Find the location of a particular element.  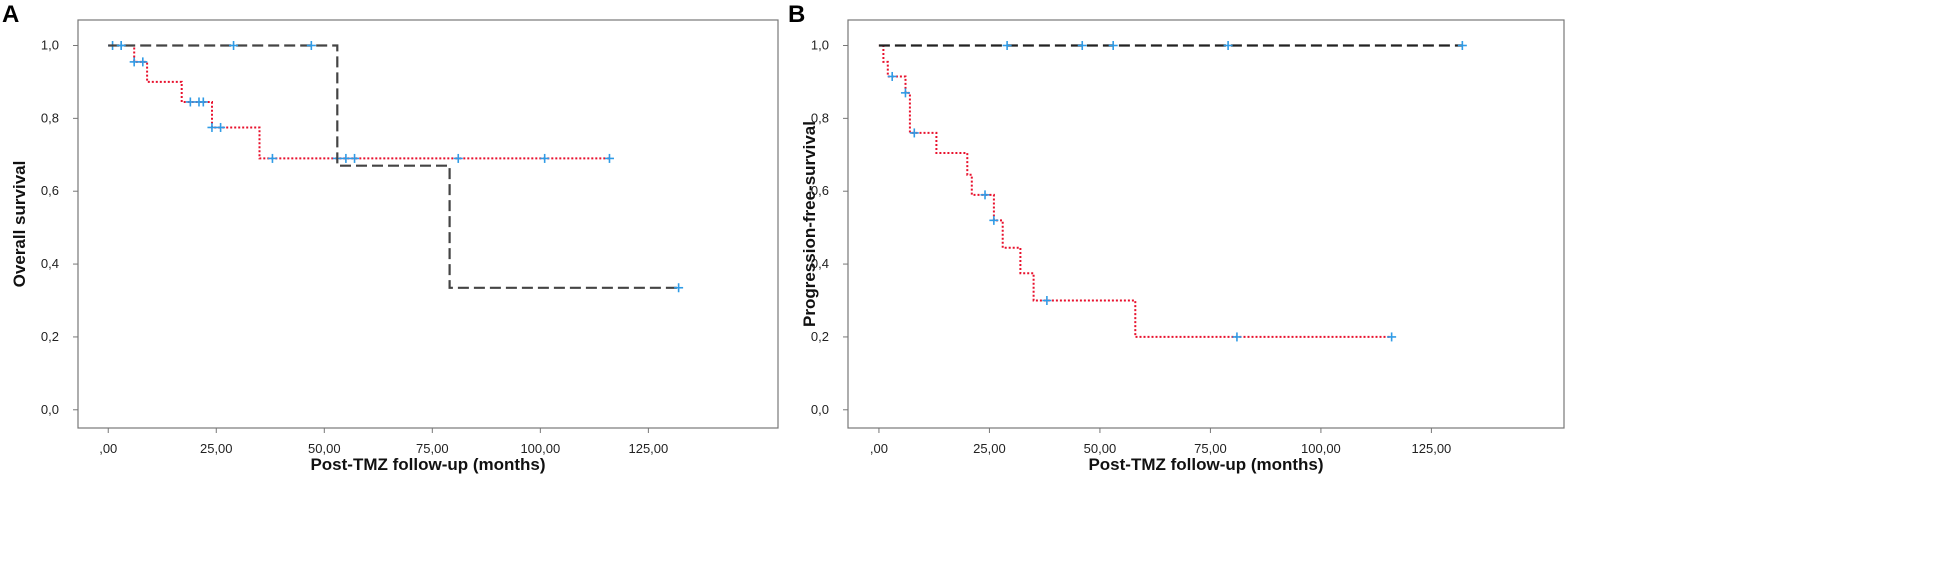

panel-a-x-tick-label: ,00 is located at coordinates (108, 448).